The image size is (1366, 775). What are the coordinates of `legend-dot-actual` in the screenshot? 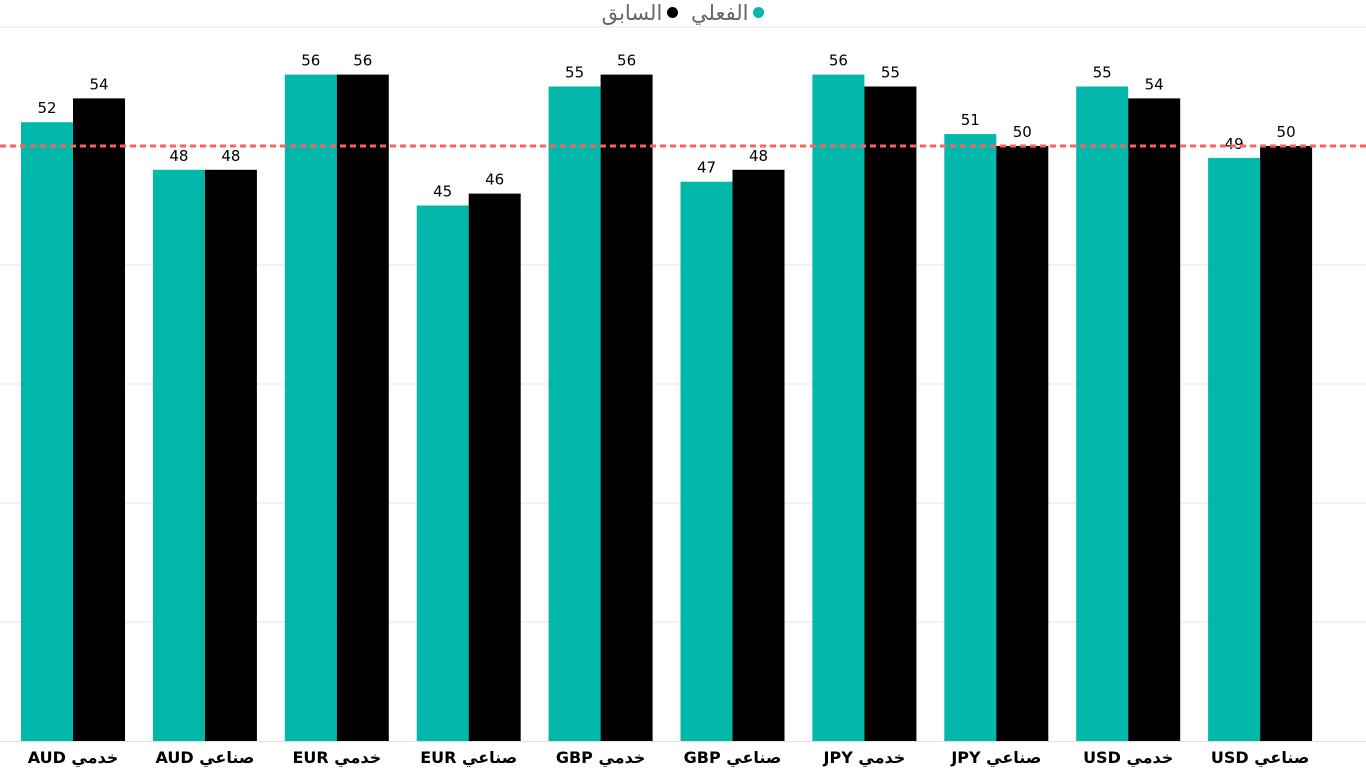 It's located at (759, 12).